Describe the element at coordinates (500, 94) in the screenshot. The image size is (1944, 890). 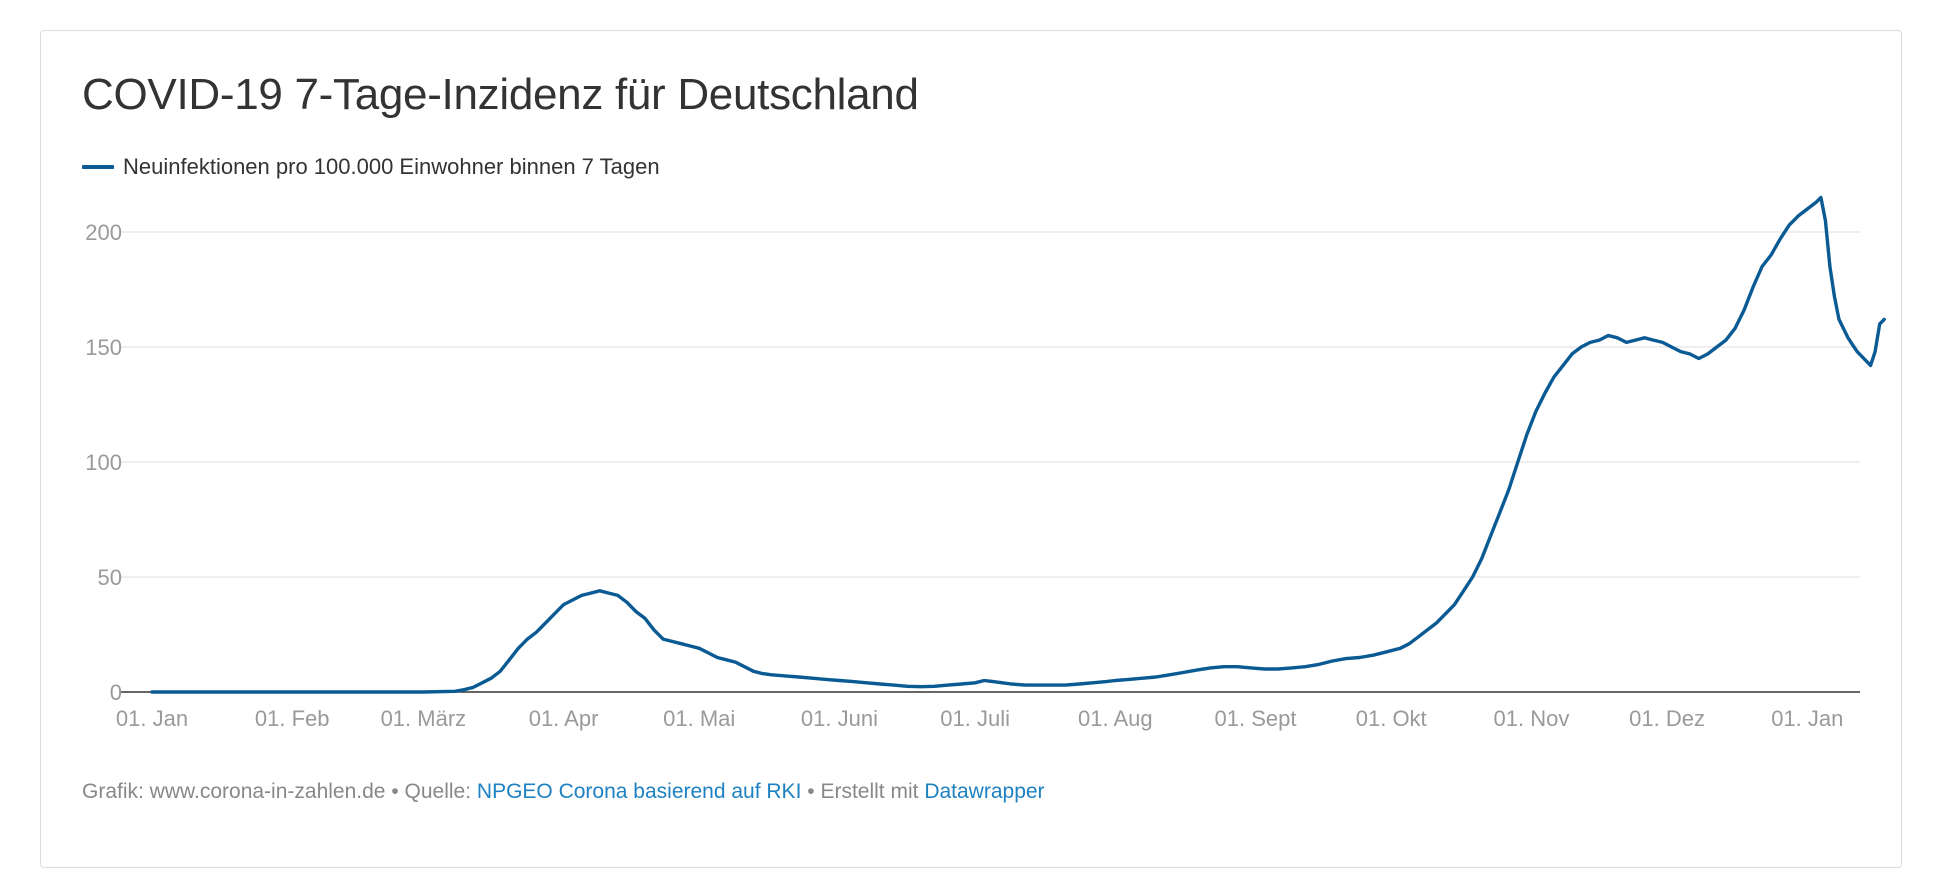
I see `chart-title: COVID-19 7-Tage-Inzidenz für Deutschland` at that location.